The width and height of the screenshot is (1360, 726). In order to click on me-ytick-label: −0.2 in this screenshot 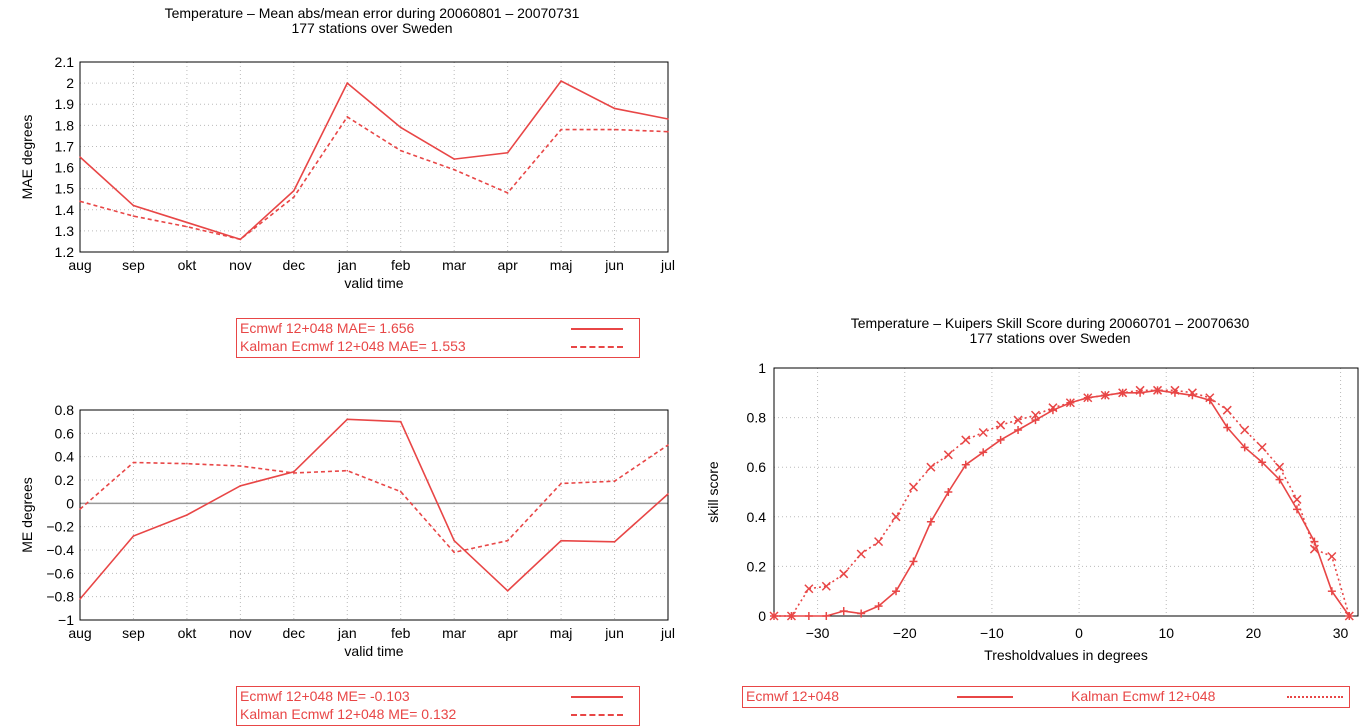, I will do `click(60, 527)`.